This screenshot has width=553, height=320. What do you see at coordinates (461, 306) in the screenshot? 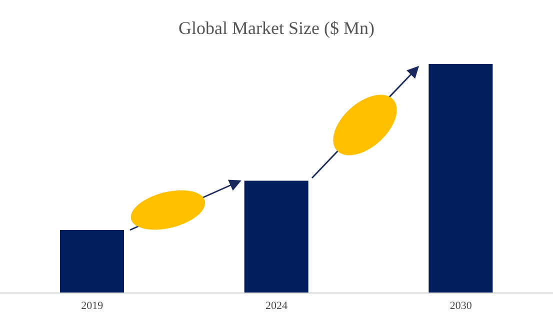
I see `x-tick-label: 2030` at bounding box center [461, 306].